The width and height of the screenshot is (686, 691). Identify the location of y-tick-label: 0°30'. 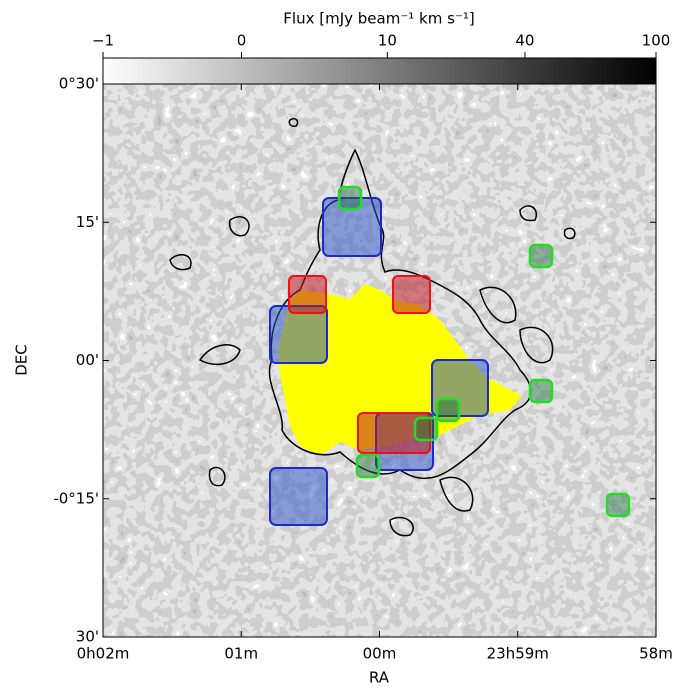
(79, 84).